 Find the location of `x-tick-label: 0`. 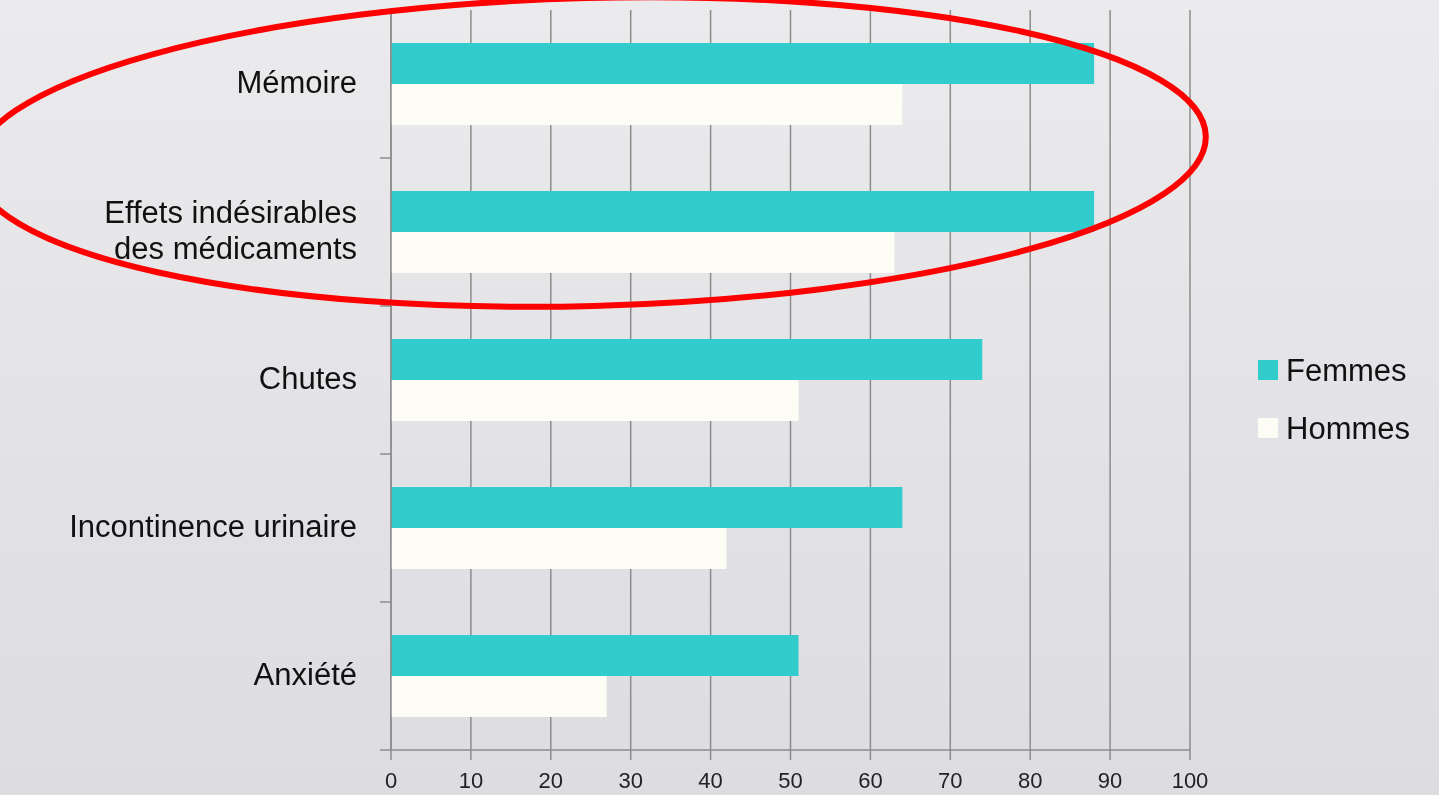

x-tick-label: 0 is located at coordinates (391, 780).